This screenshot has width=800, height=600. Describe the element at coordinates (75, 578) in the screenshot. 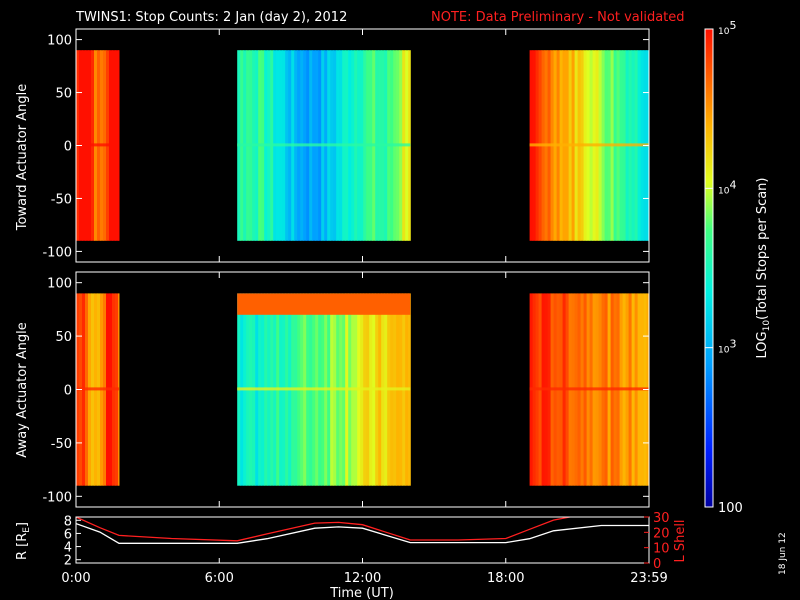

I see `x-tick-label: 0:00` at that location.